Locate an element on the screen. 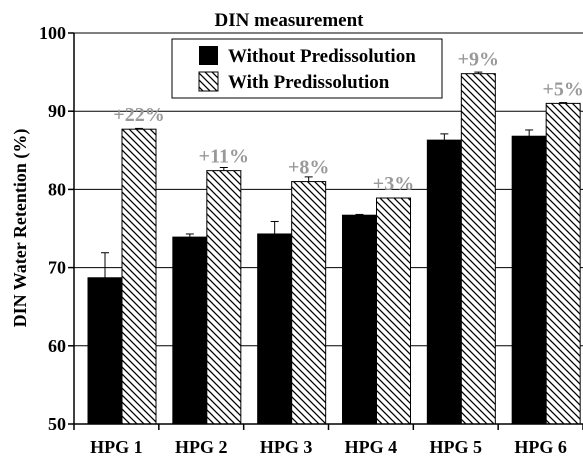 Image resolution: width=583 pixels, height=461 pixels. annotation-4: +3% is located at coordinates (393, 184).